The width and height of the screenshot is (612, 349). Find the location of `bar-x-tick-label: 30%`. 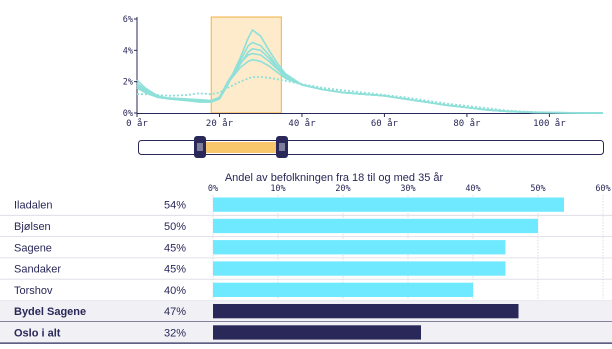

bar-x-tick-label: 30% is located at coordinates (407, 189).